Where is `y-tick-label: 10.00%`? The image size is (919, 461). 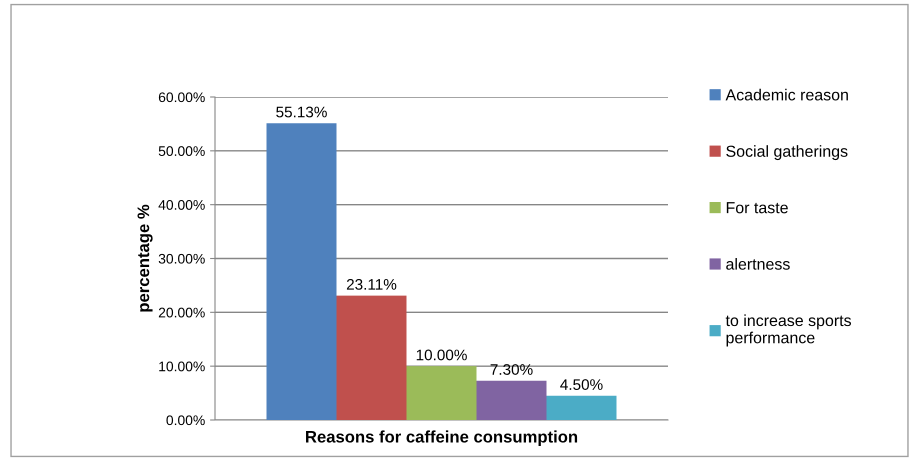
y-tick-label: 10.00% is located at coordinates (182, 367).